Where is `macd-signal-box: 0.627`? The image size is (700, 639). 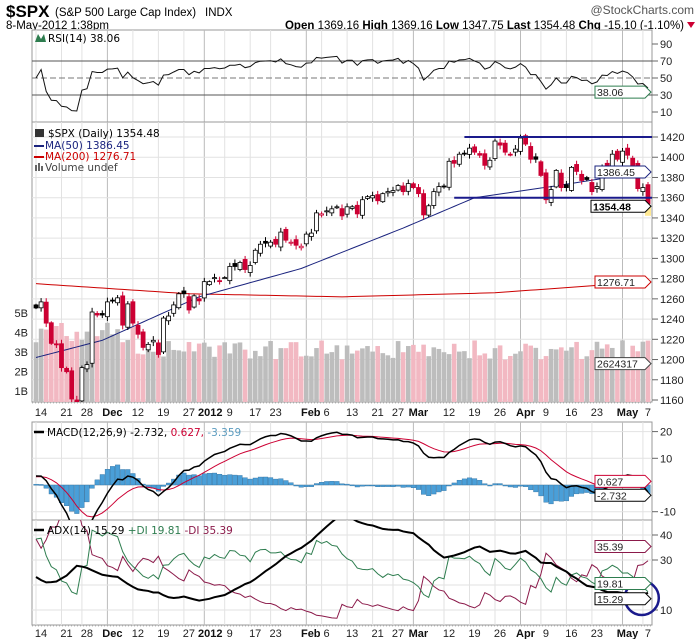 macd-signal-box: 0.627 is located at coordinates (623, 481).